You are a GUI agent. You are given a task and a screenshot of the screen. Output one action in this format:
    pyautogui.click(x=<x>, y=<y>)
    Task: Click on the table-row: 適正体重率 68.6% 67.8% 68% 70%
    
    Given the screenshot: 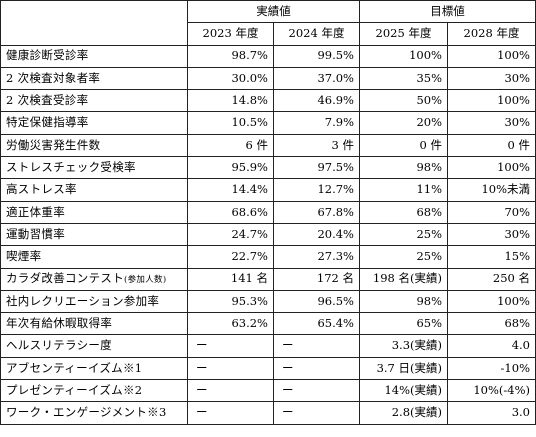 What is the action you would take?
    pyautogui.click(x=268, y=212)
    